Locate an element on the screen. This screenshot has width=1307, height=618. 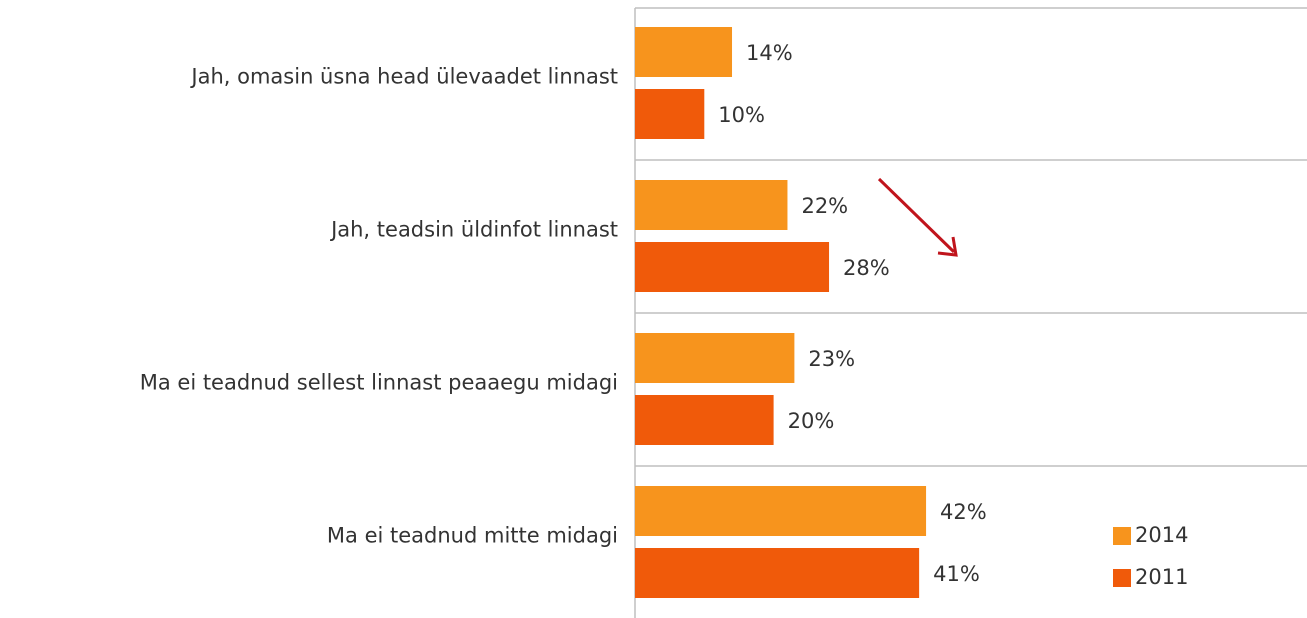
category-label: Jah, teadsin üldinfot linnast is located at coordinates (473, 230).